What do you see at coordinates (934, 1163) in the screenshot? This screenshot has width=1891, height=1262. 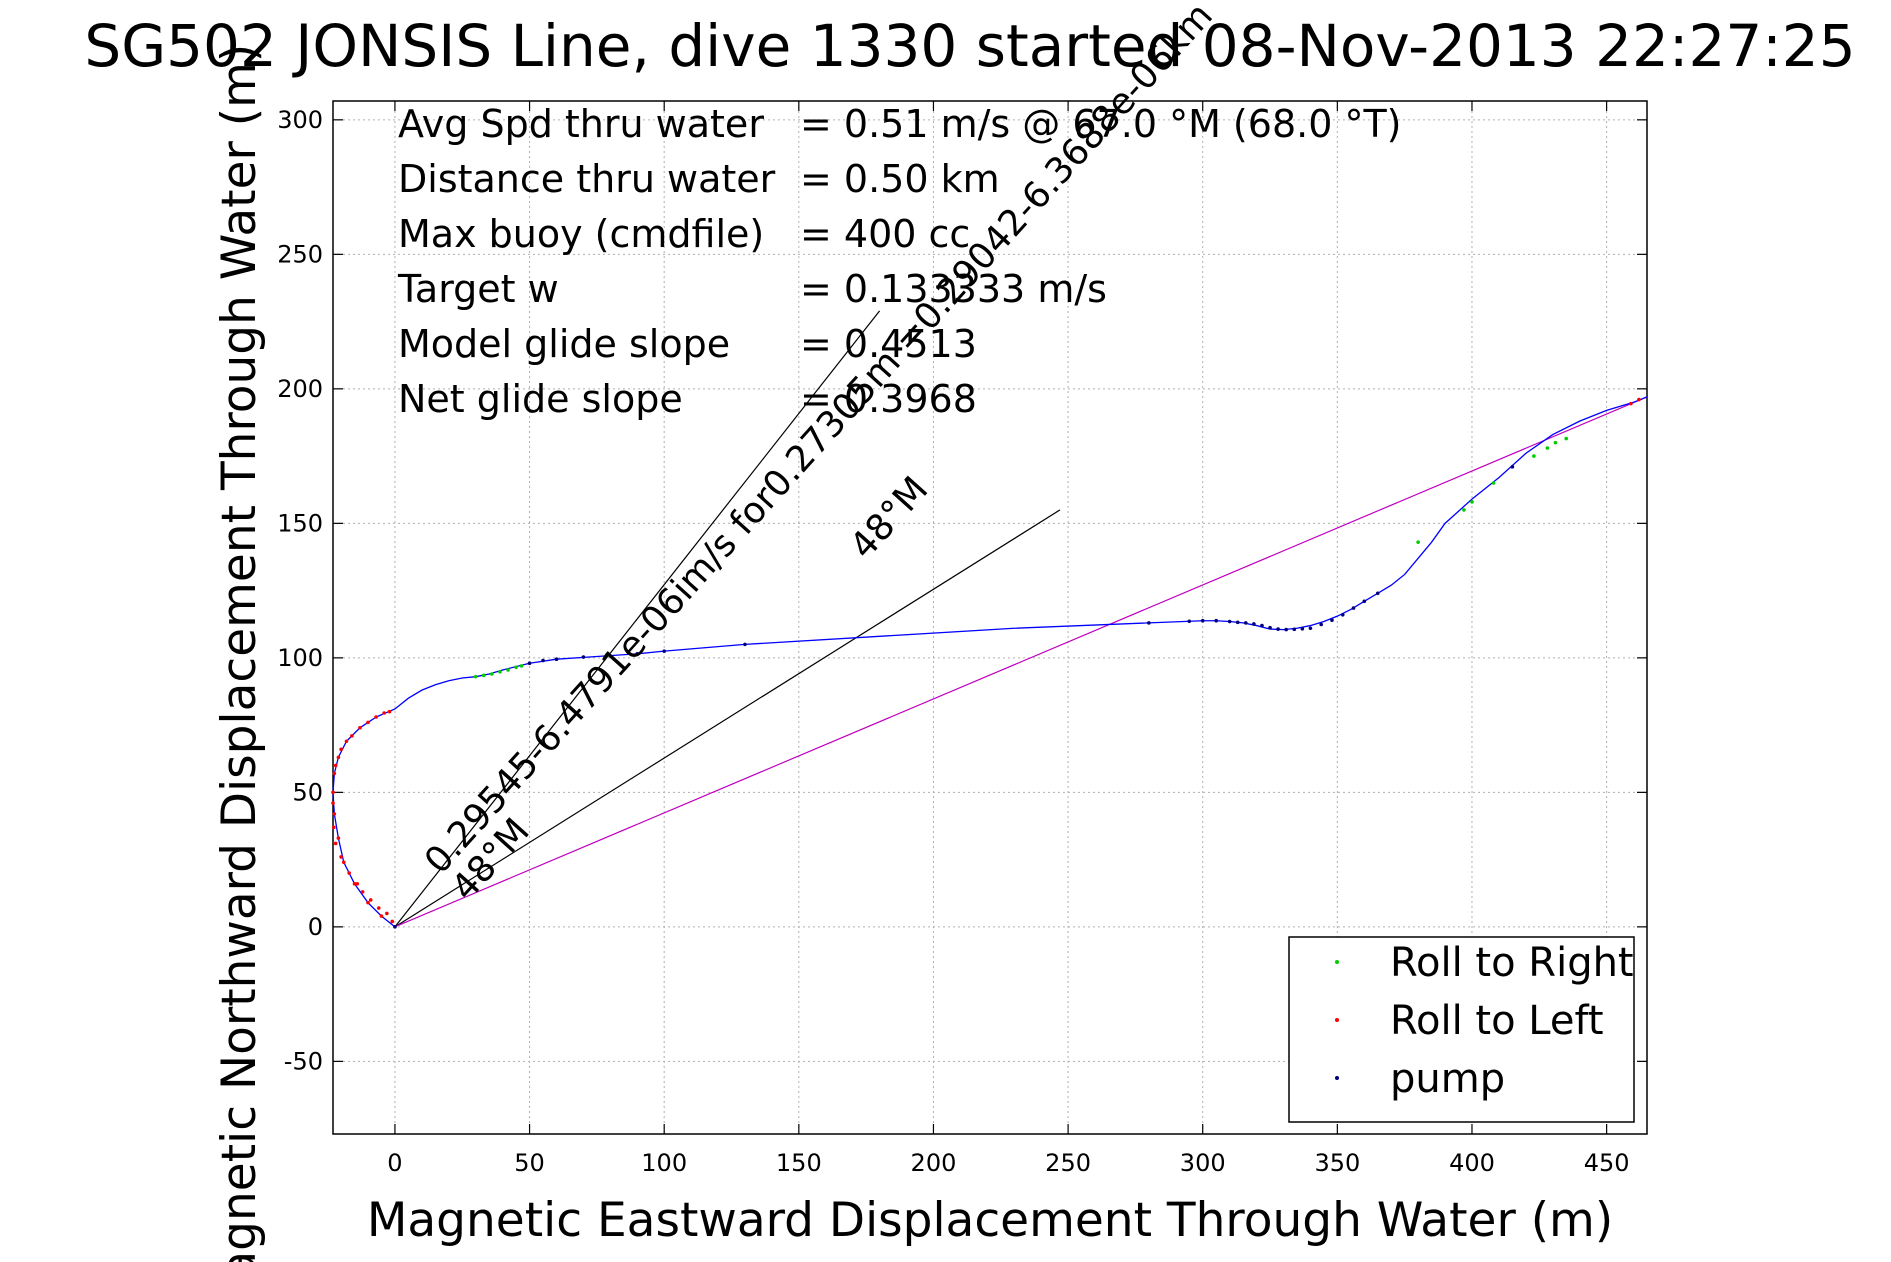 I see `x-tick-label: 200` at bounding box center [934, 1163].